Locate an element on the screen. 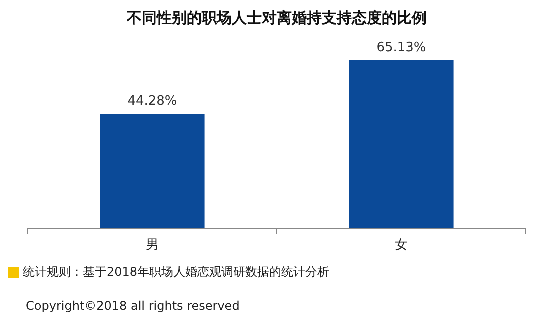 This screenshot has width=554, height=323. text: Copyright©2018 all rights reserved is located at coordinates (133, 306).